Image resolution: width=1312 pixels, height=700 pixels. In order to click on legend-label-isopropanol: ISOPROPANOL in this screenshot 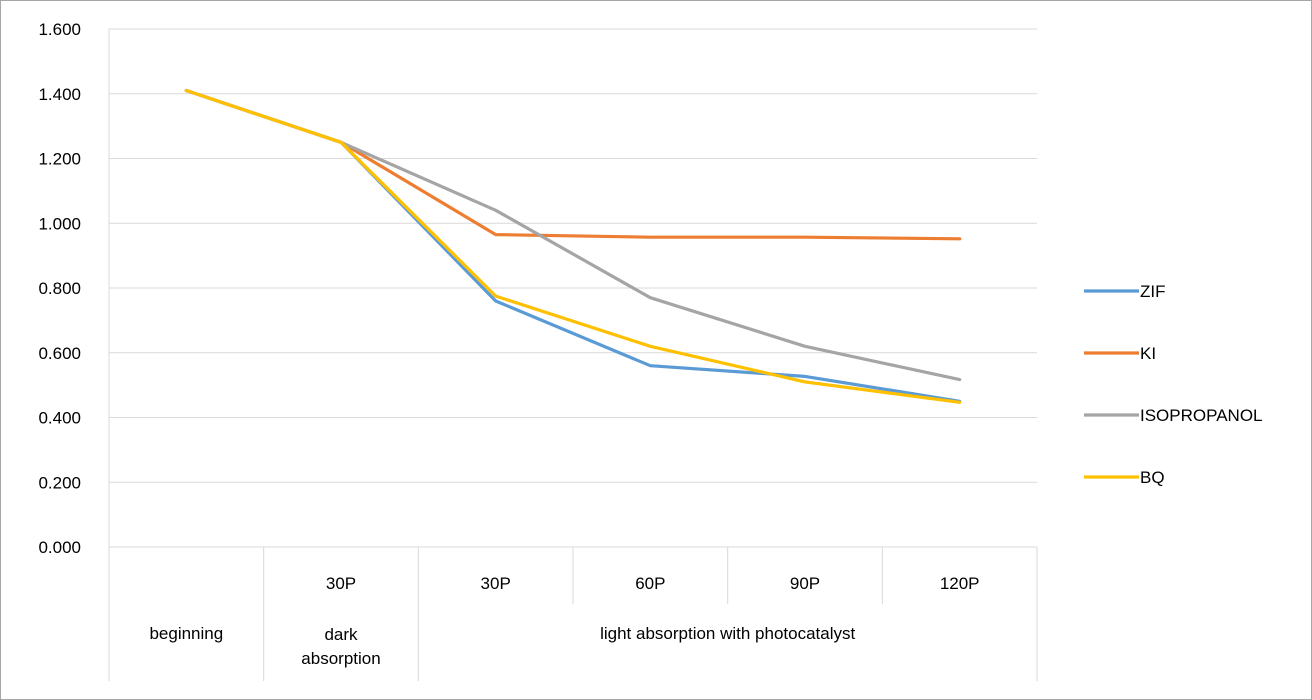, I will do `click(1201, 415)`.